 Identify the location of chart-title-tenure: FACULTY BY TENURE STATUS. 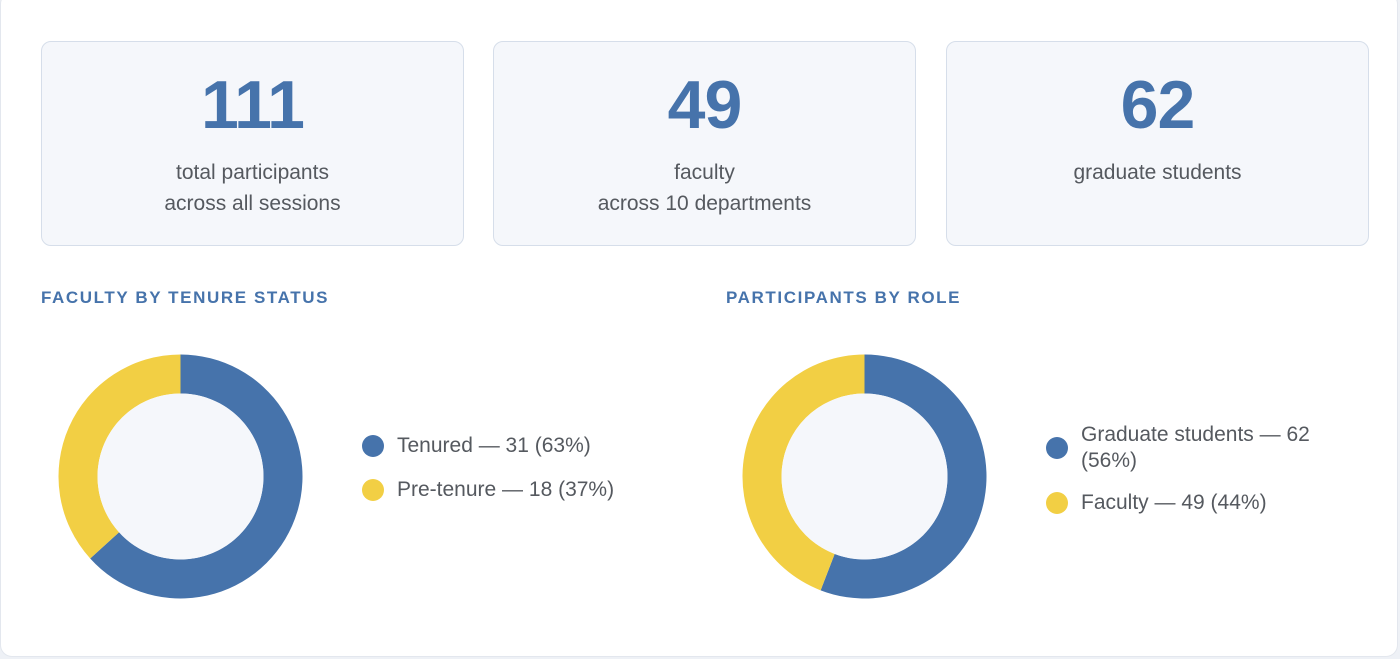
(185, 297).